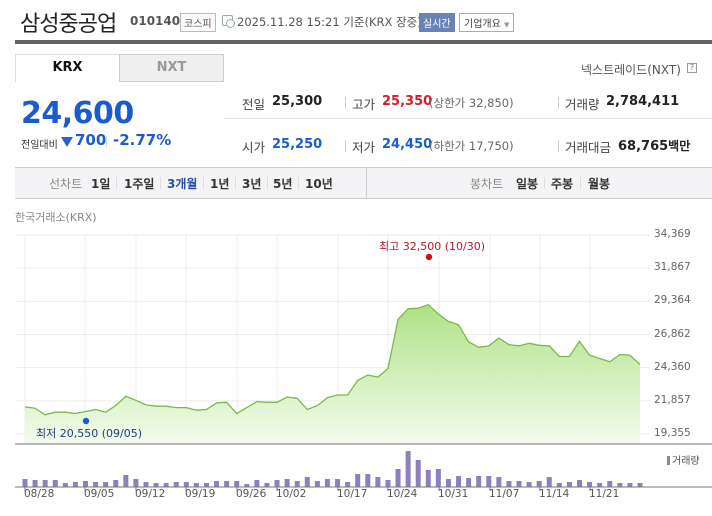 This screenshot has width=712, height=516. I want to click on y-tick-label: 21,857, so click(672, 399).